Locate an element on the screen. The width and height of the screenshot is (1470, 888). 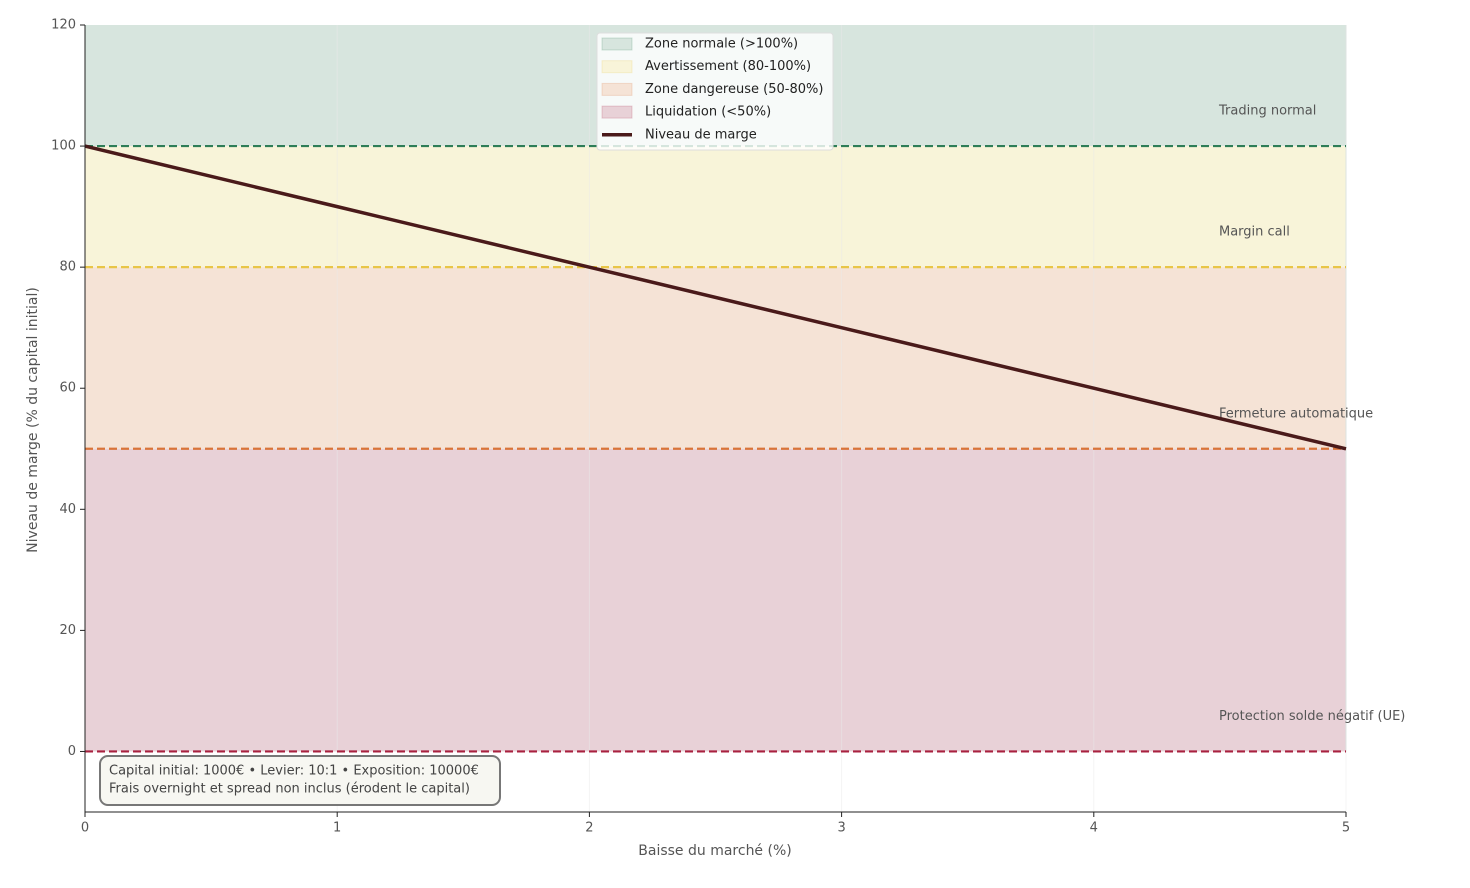
x-axis-label: Baisse du marché (%) is located at coordinates (714, 851).